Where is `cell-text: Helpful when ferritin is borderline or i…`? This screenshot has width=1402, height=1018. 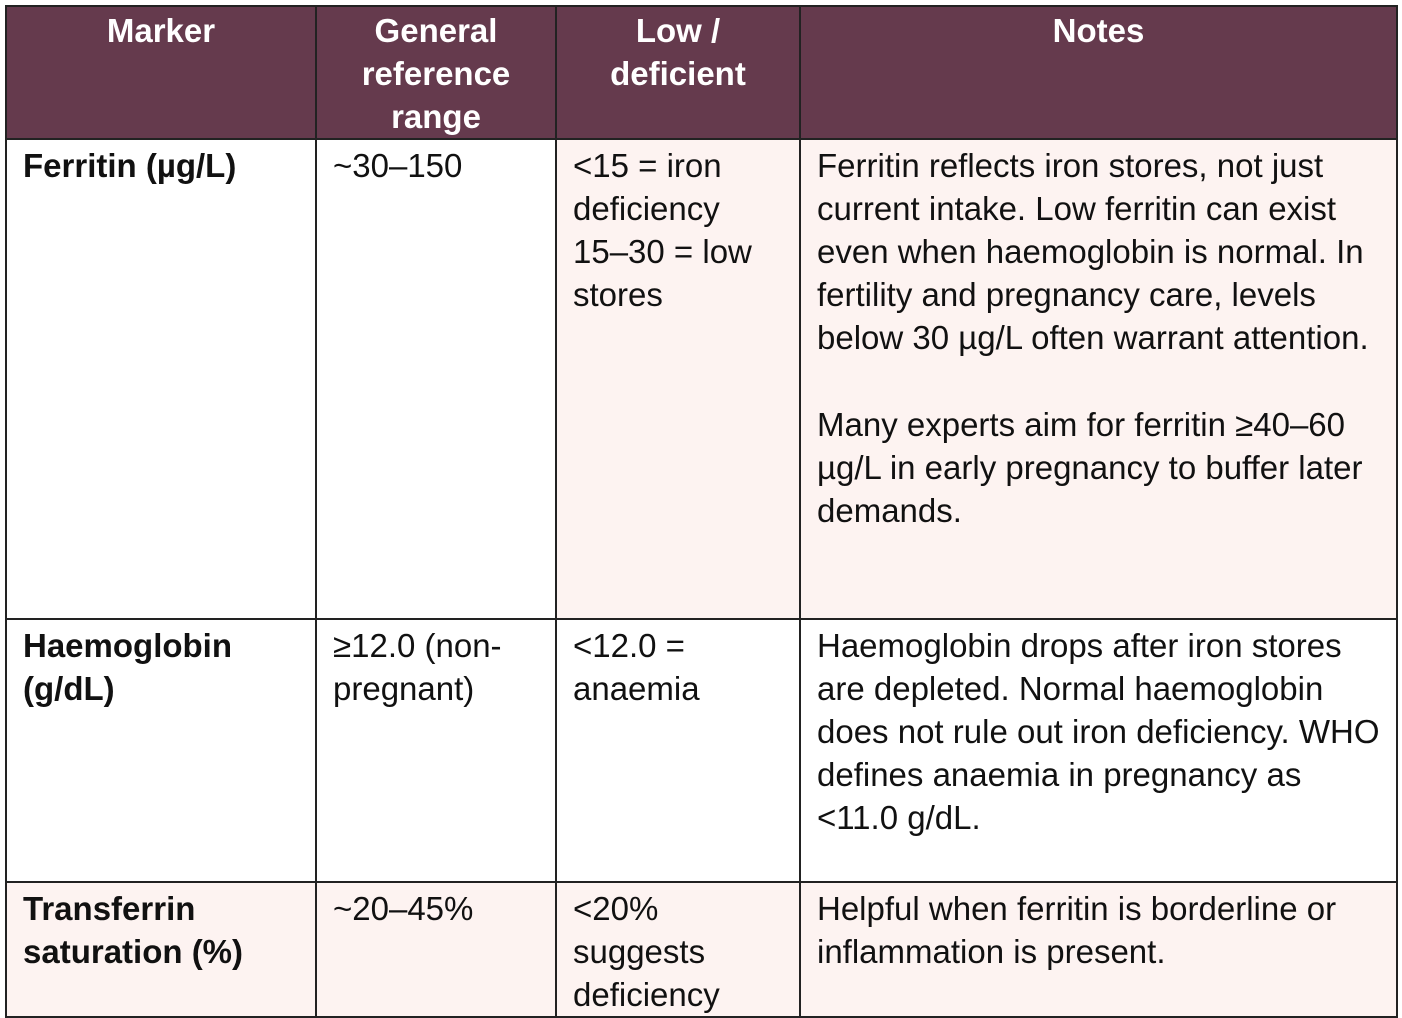 cell-text: Helpful when ferritin is borderline or i… is located at coordinates (1077, 930).